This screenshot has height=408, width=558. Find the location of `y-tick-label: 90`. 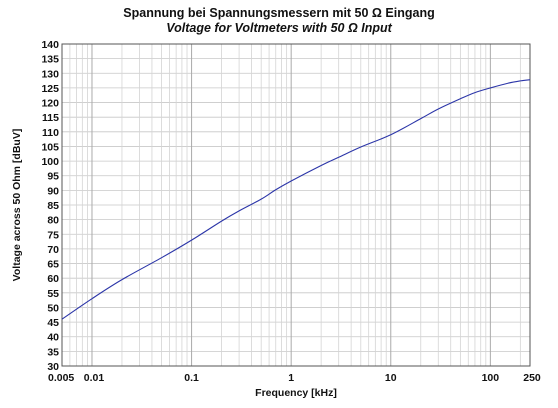

y-tick-label: 90 is located at coordinates (53, 191).